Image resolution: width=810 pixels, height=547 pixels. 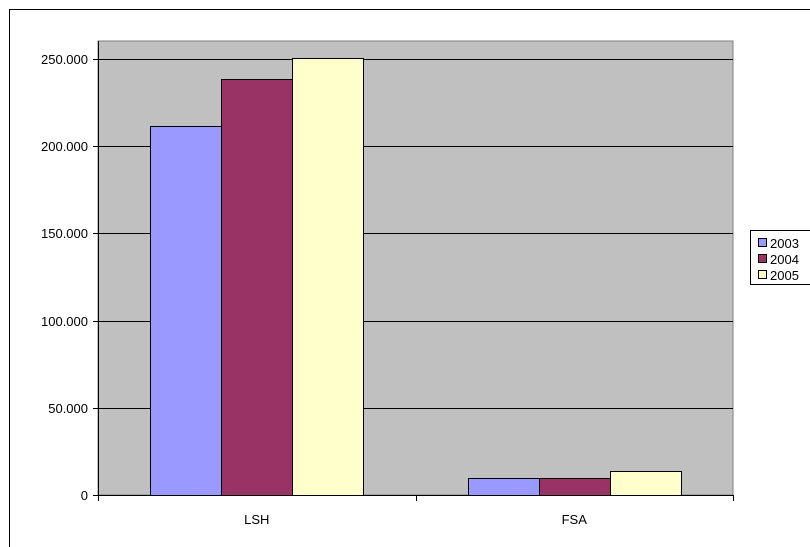 I want to click on x-tick-label: LSH, so click(x=256, y=519).